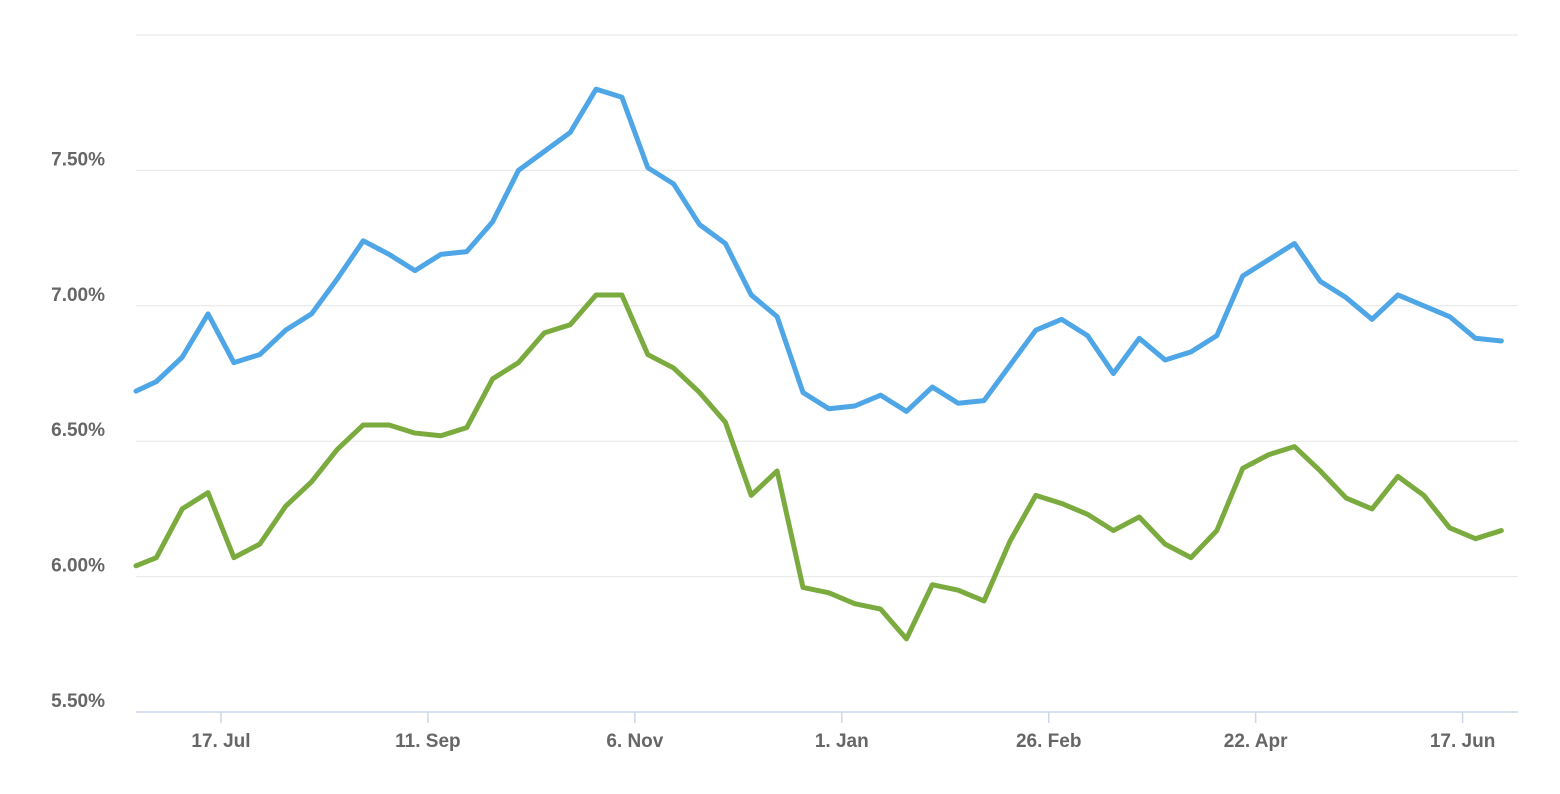 This screenshot has width=1560, height=794. I want to click on y-tick-label: 6.00%, so click(78, 566).